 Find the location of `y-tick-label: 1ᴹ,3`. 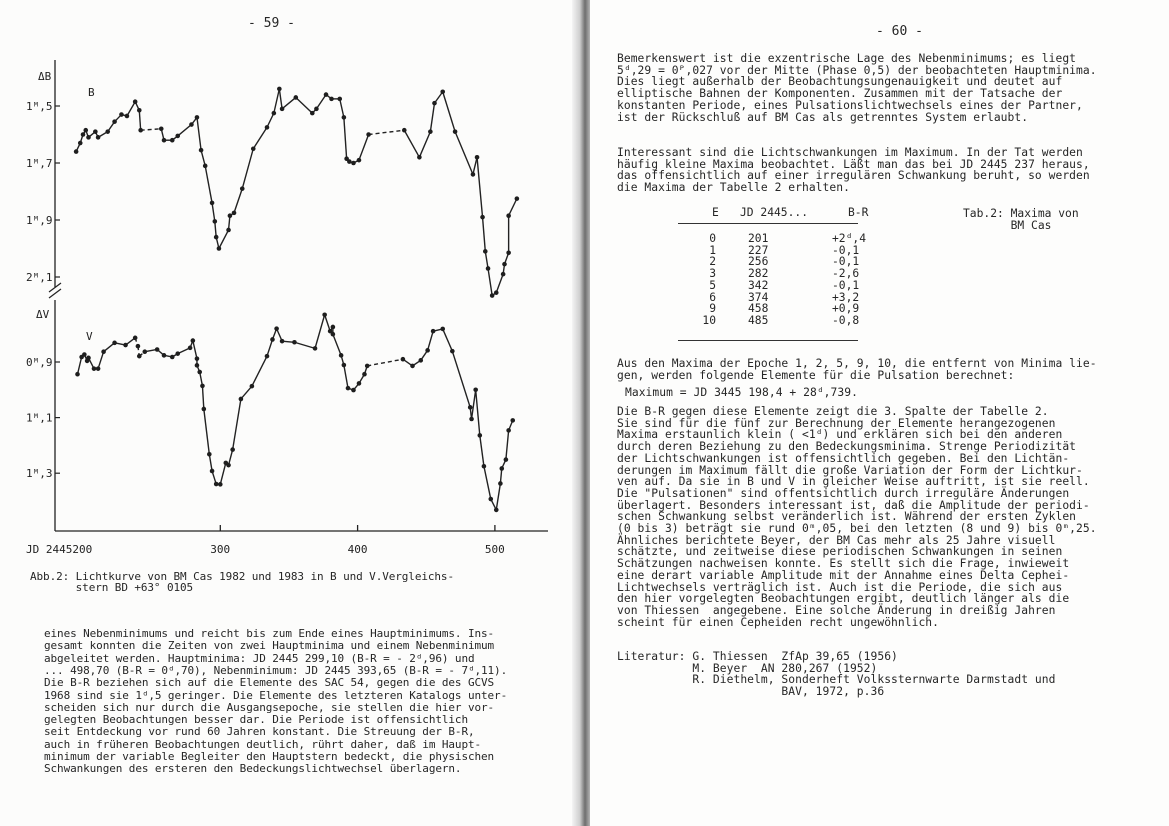

y-tick-label: 1ᴹ,3 is located at coordinates (39, 473).